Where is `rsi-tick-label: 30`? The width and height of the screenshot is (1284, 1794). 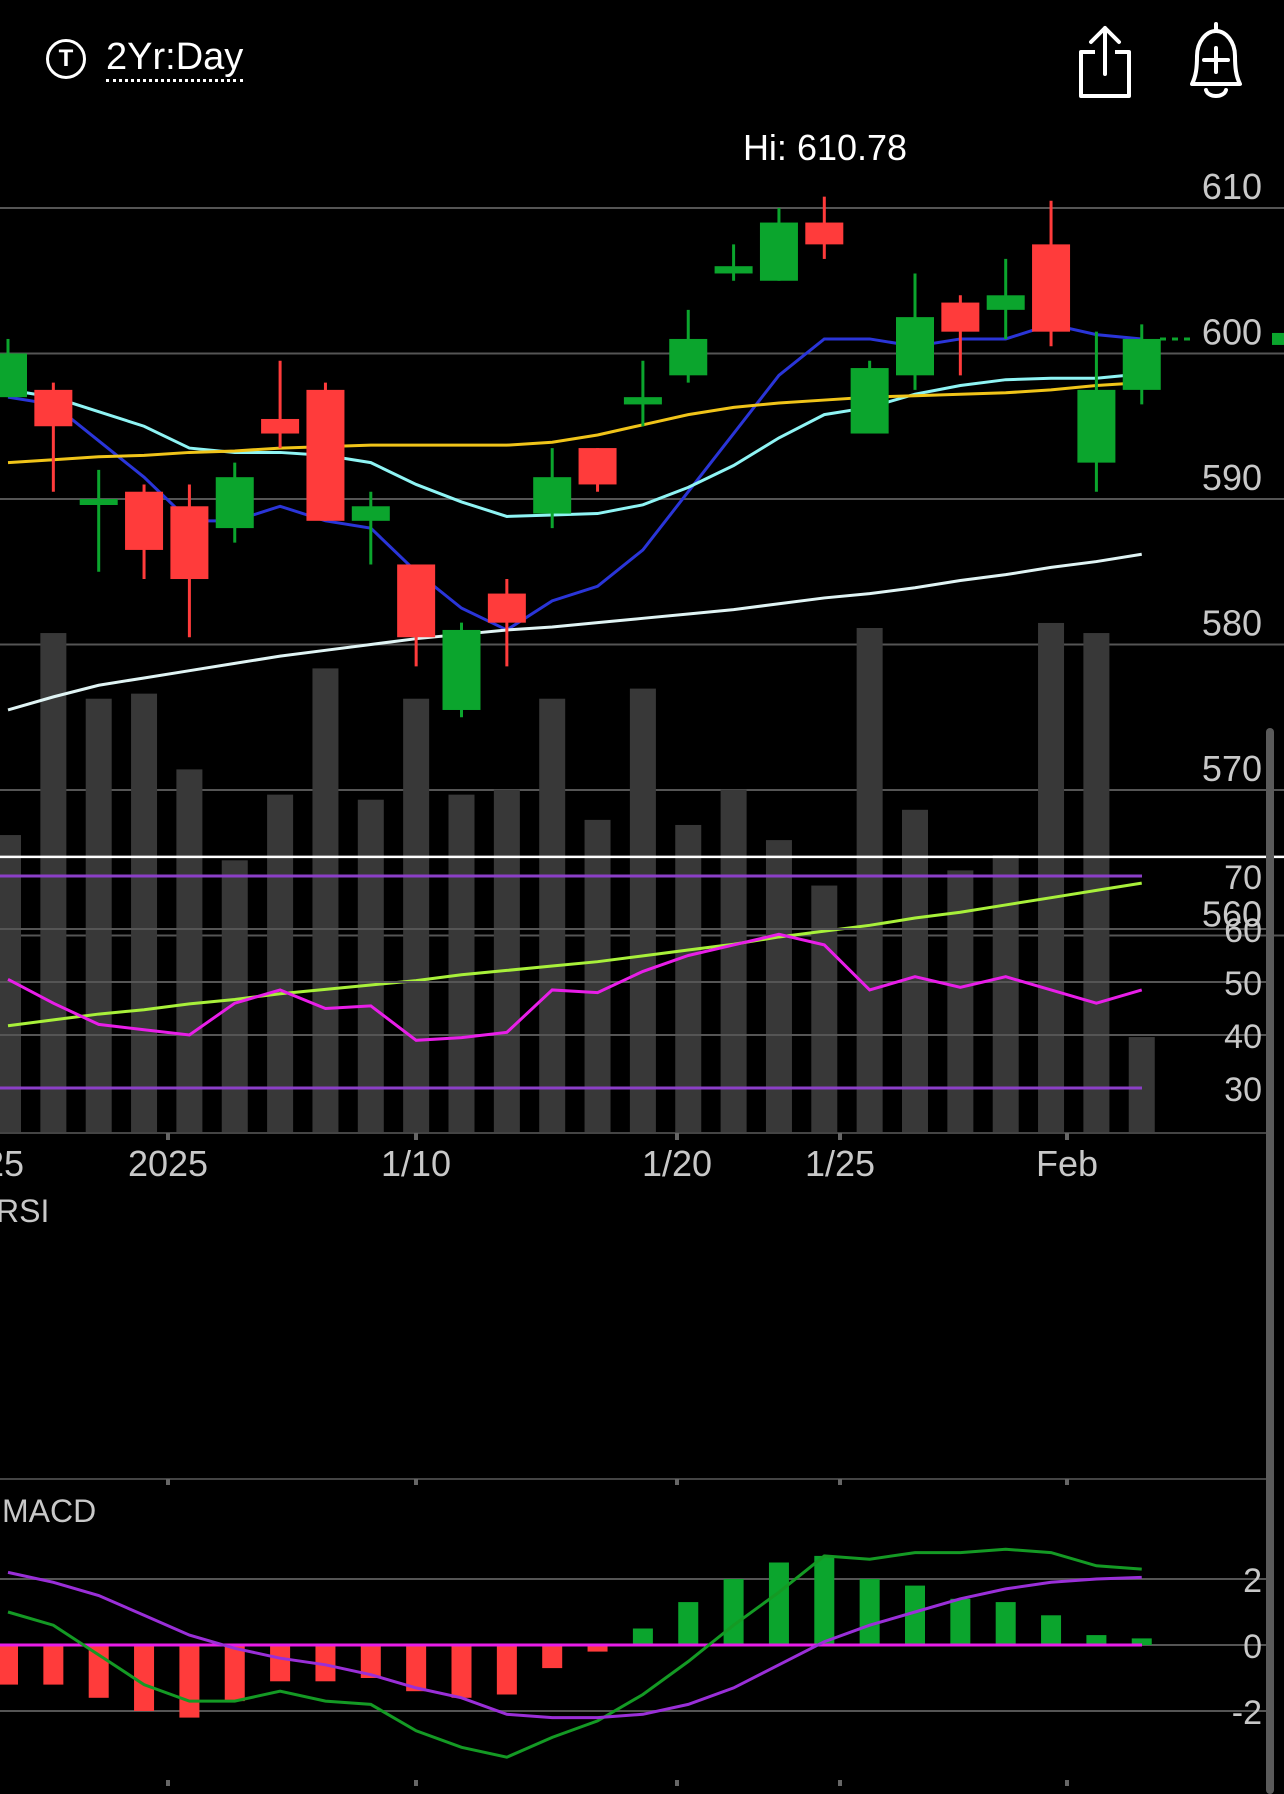 rsi-tick-label: 30 is located at coordinates (1243, 1090).